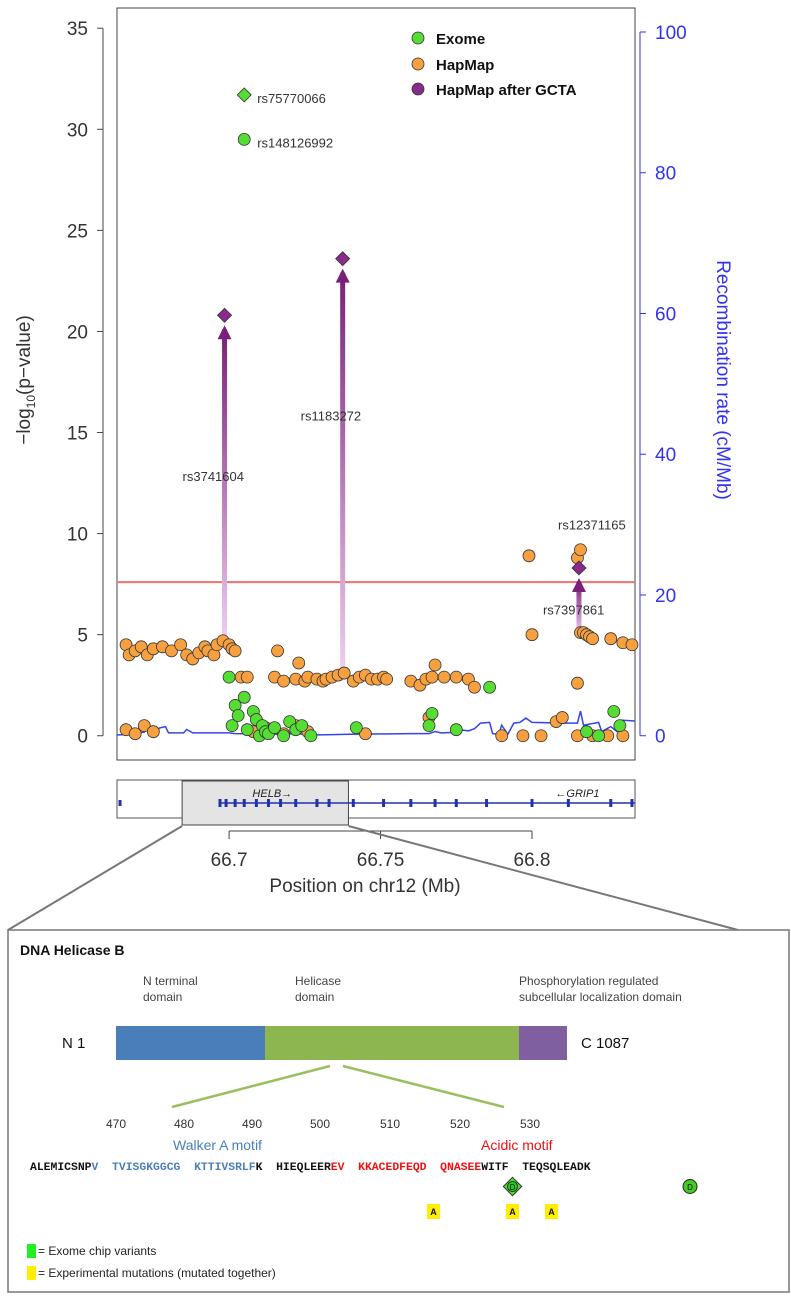 Image resolution: width=791 pixels, height=1297 pixels. Describe the element at coordinates (401, 472) in the screenshot. I see `gcta-arrows` at that location.